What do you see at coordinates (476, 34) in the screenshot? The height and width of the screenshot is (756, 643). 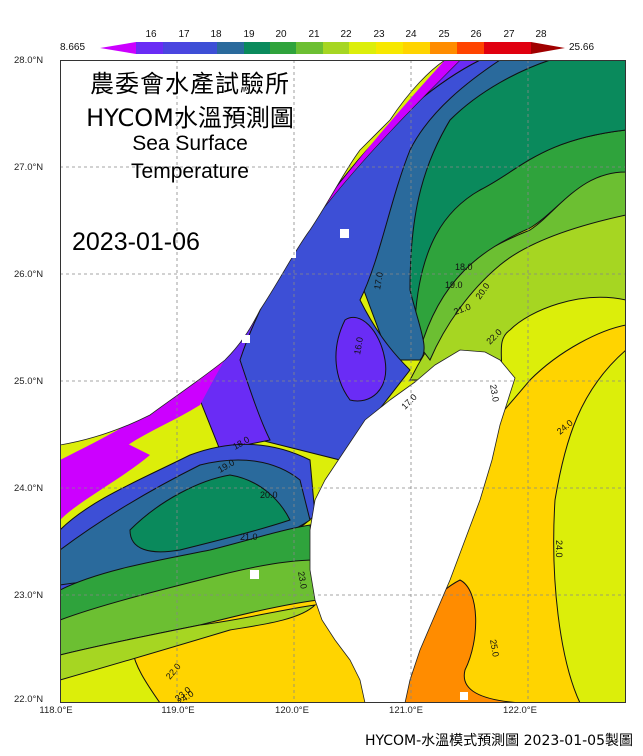 I see `colorbar-tick: 26` at bounding box center [476, 34].